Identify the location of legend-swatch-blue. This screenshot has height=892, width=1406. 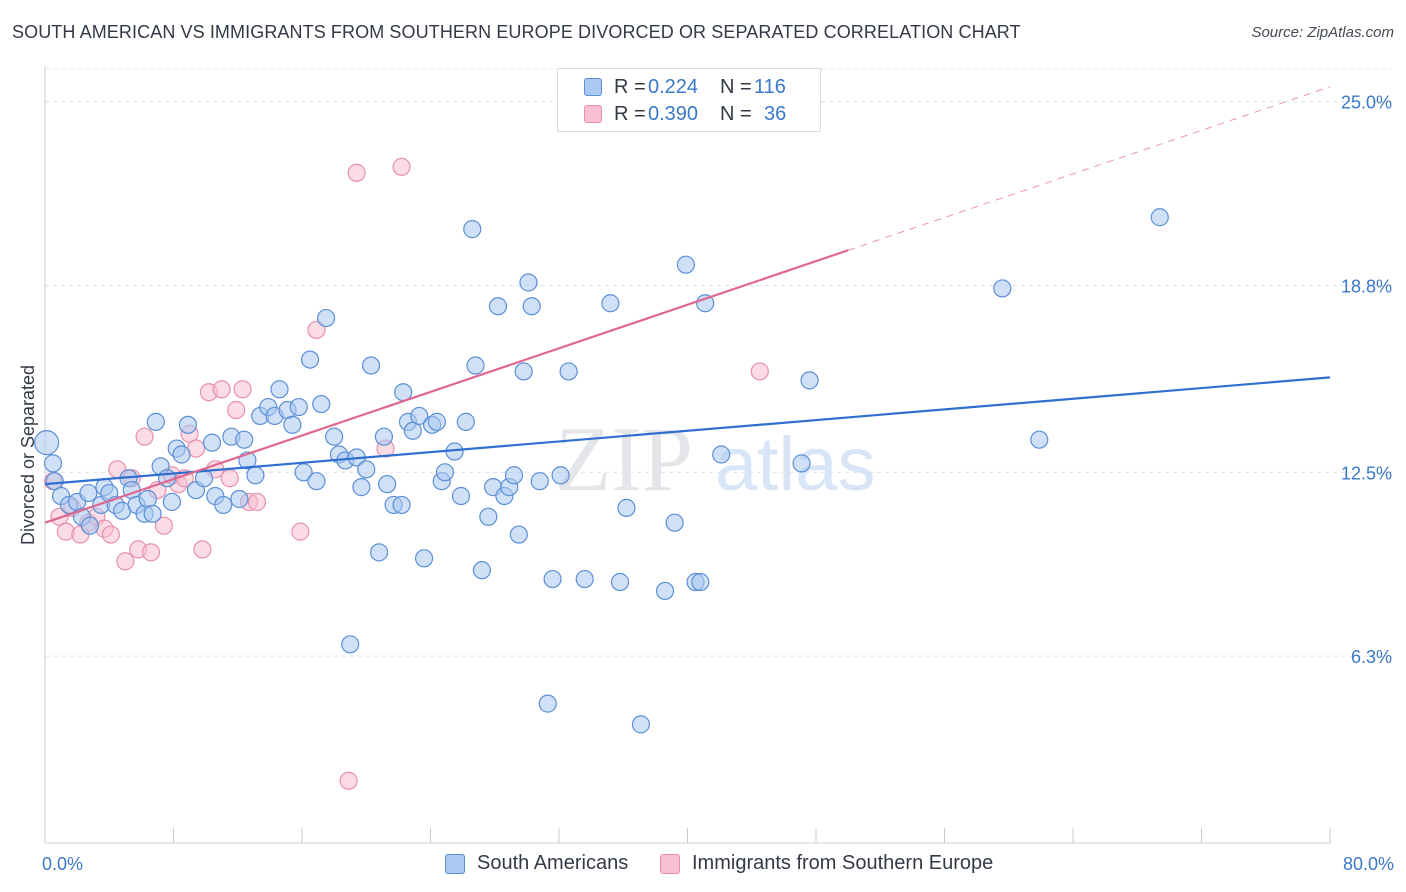
(593, 87).